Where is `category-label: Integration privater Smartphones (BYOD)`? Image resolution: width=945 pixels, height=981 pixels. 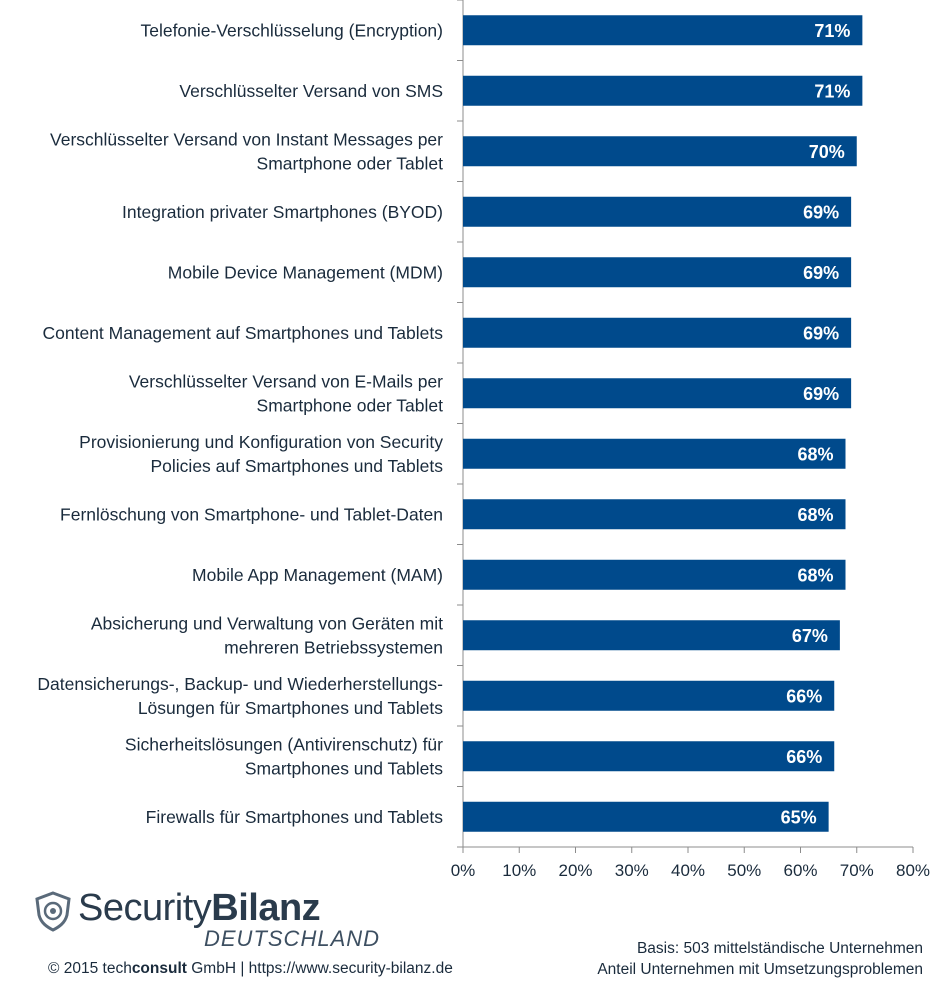 category-label: Integration privater Smartphones (BYOD) is located at coordinates (282, 212).